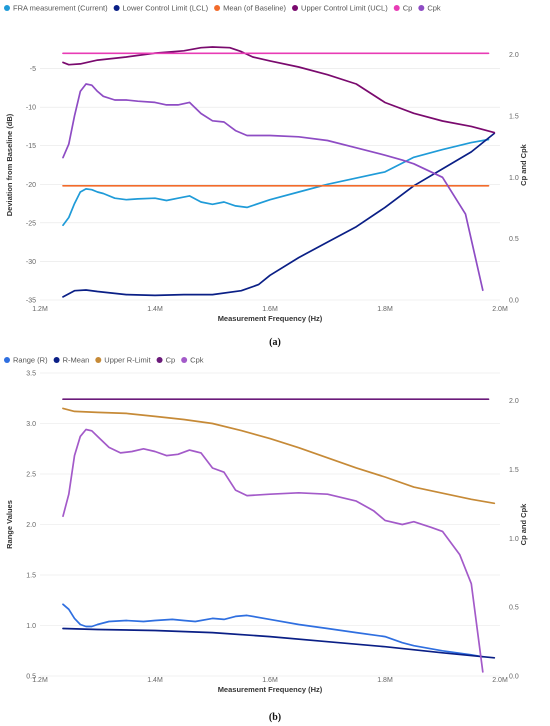 The image size is (550, 726). I want to click on y-tick-label: -20, so click(31, 185).